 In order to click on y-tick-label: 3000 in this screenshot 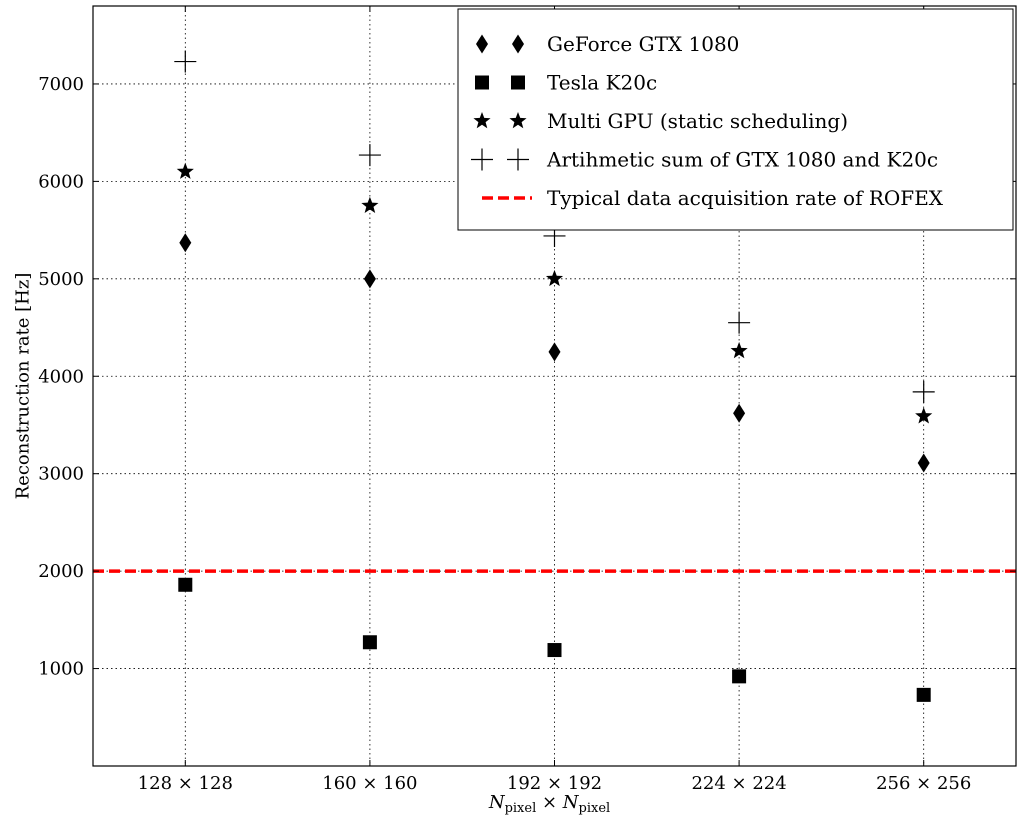, I will do `click(61, 474)`.